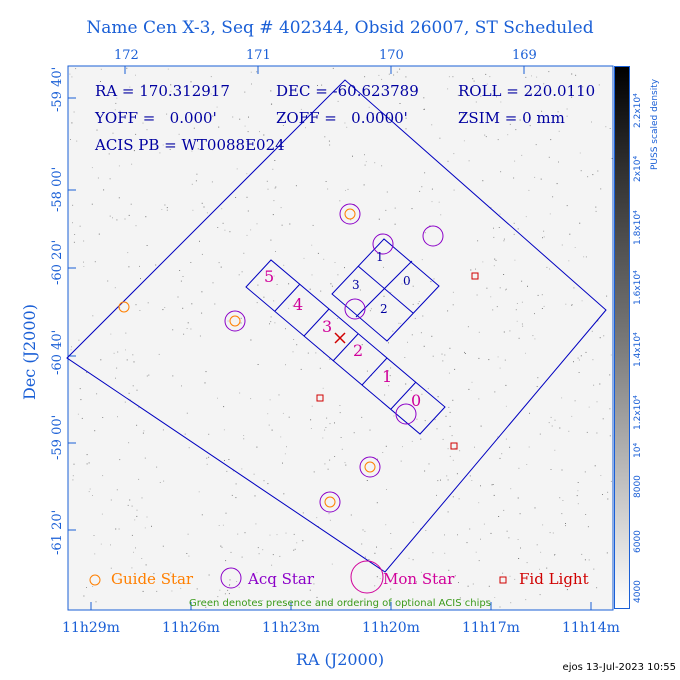 This screenshot has width=680, height=680. I want to click on chip-s-label: 3, so click(327, 326).